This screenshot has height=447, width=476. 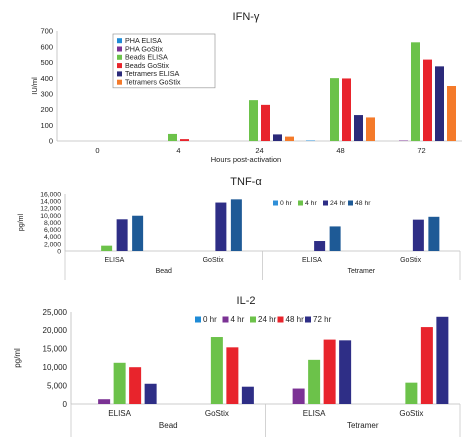 I want to click on y-tick-label: 400, so click(x=46, y=78).